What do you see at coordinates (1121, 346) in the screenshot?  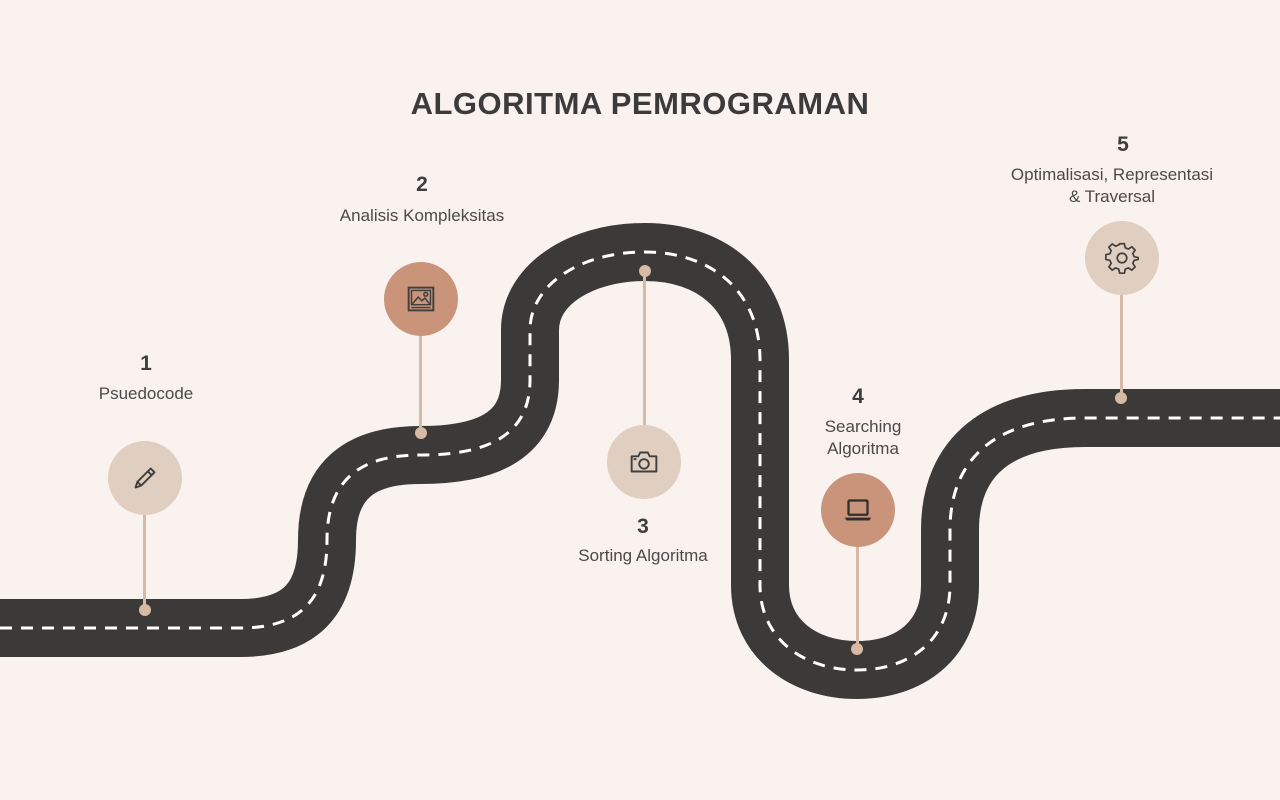 I see `milestone-5-stem` at bounding box center [1121, 346].